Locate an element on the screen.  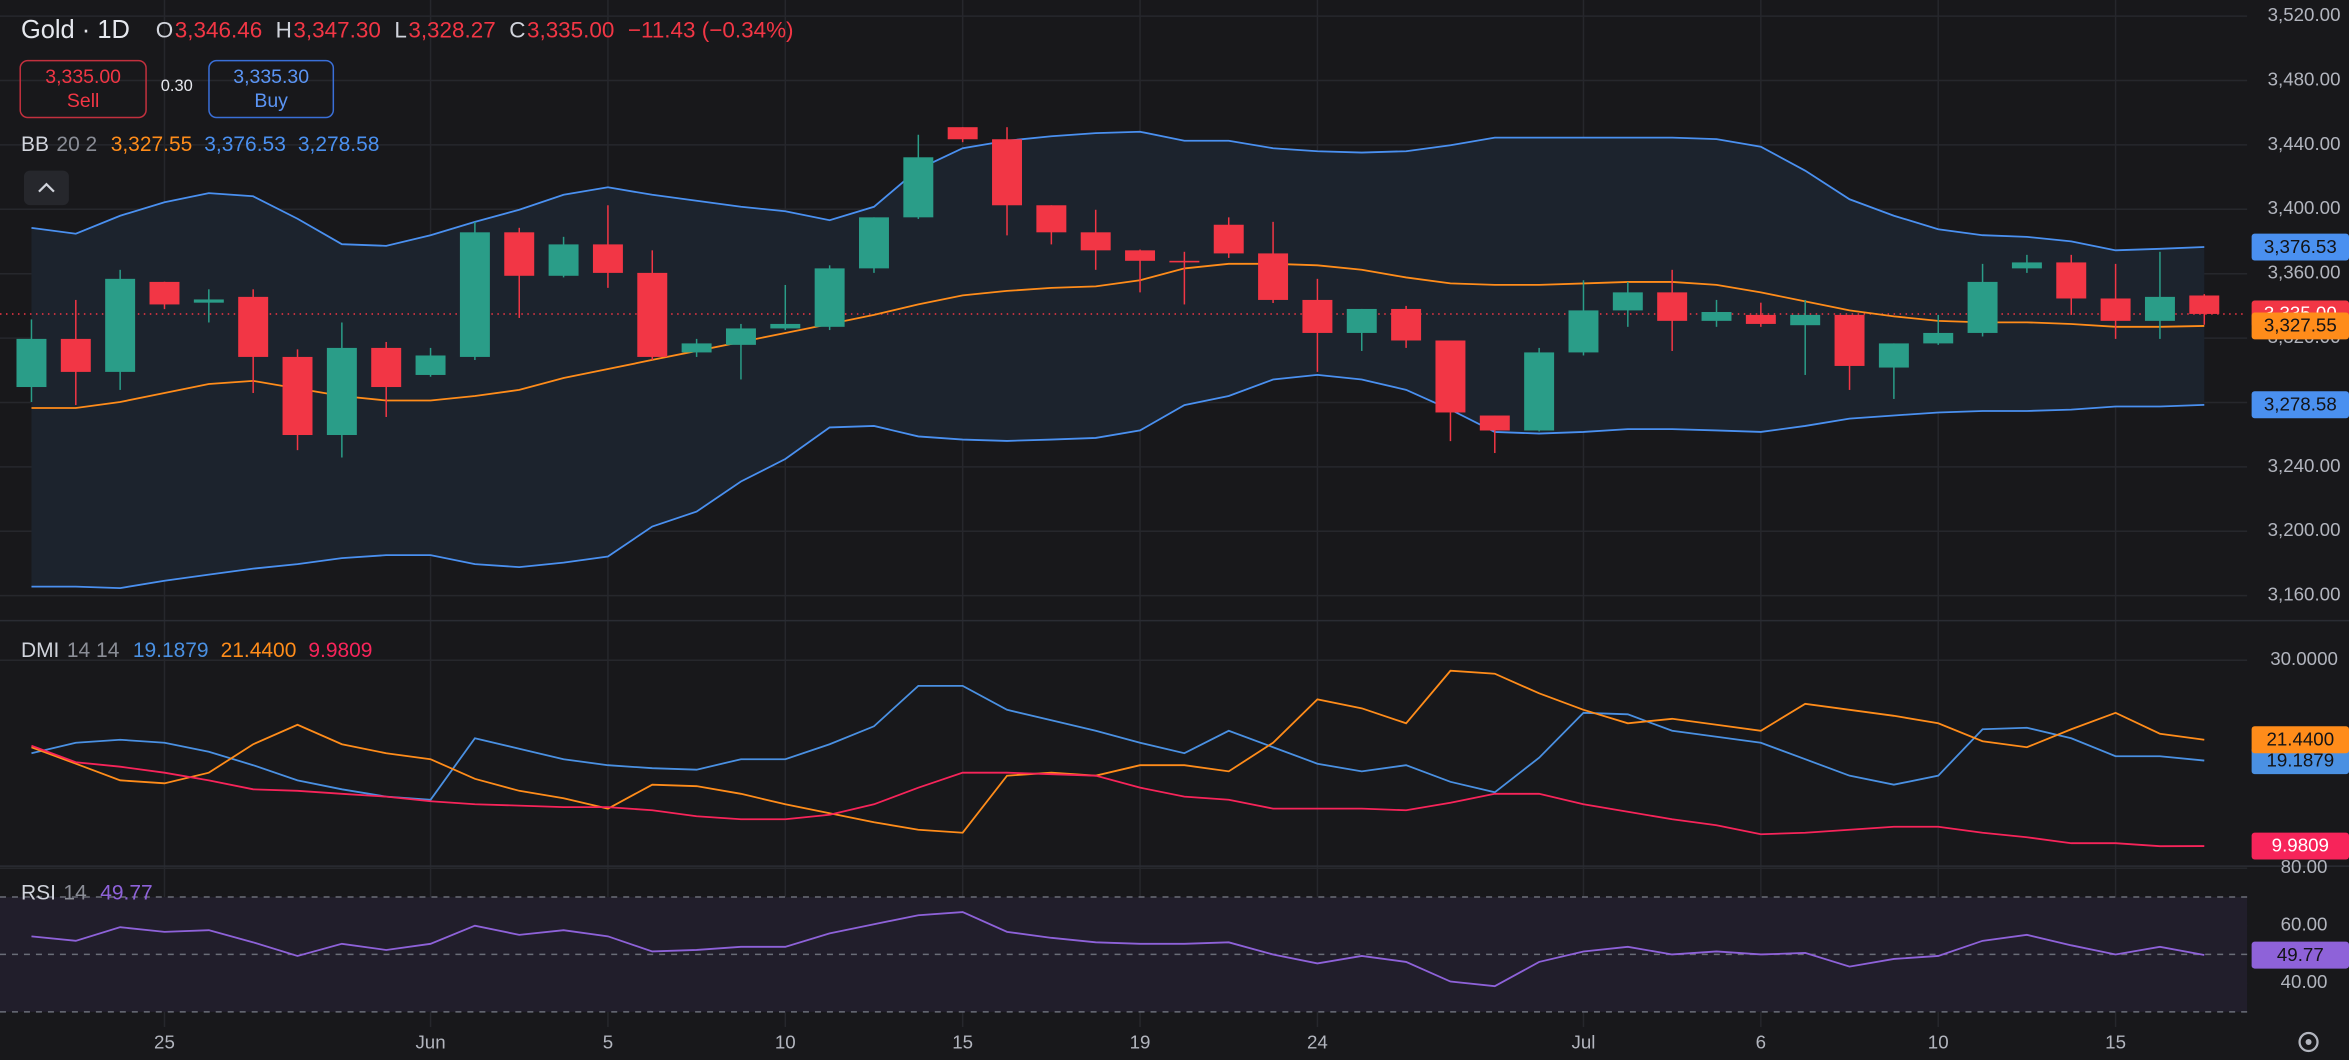
y-tick-label: 3,160.00 is located at coordinates (2304, 594).